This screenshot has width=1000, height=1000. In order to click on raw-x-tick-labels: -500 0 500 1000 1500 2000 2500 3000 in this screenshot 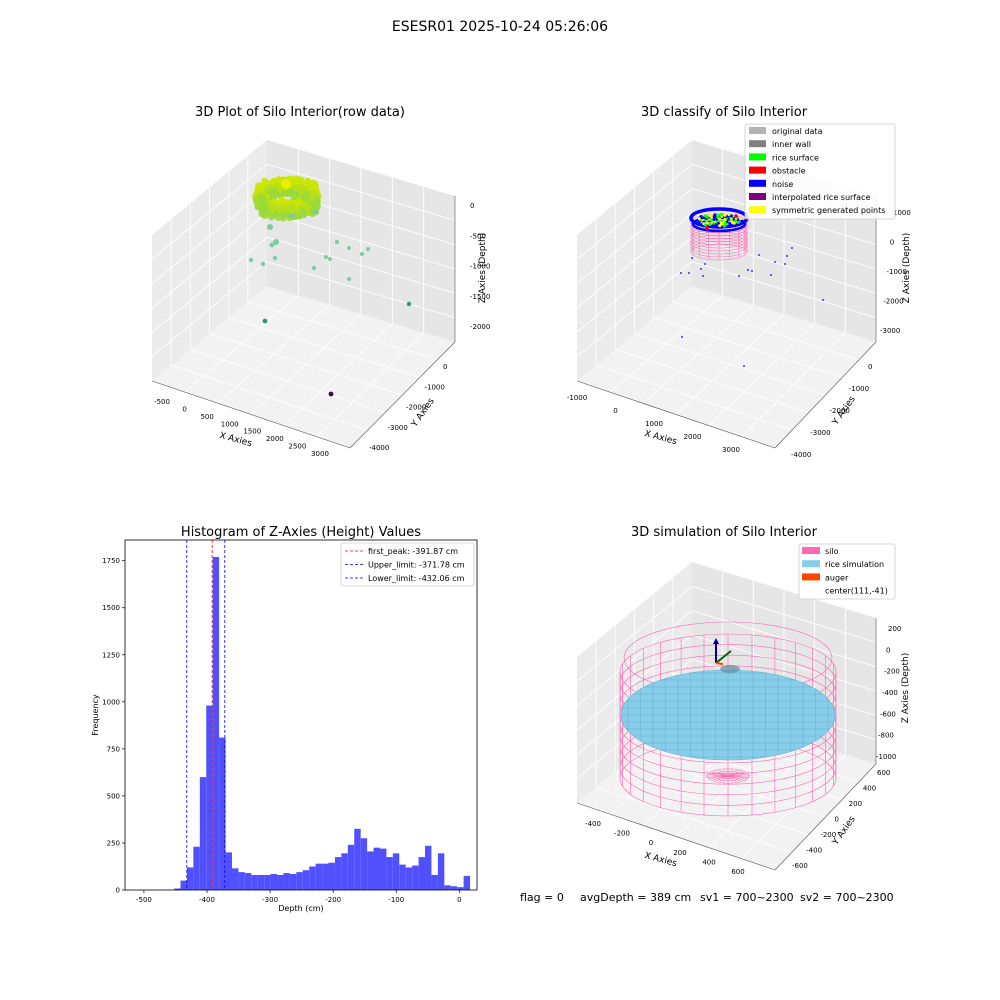, I will do `click(241, 428)`.